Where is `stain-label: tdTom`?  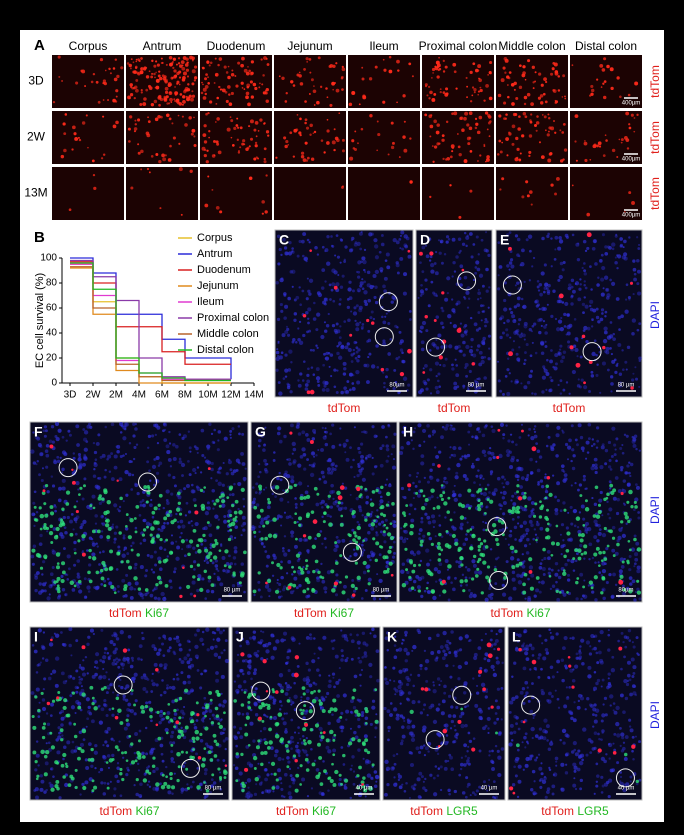 stain-label: tdTom is located at coordinates (655, 193).